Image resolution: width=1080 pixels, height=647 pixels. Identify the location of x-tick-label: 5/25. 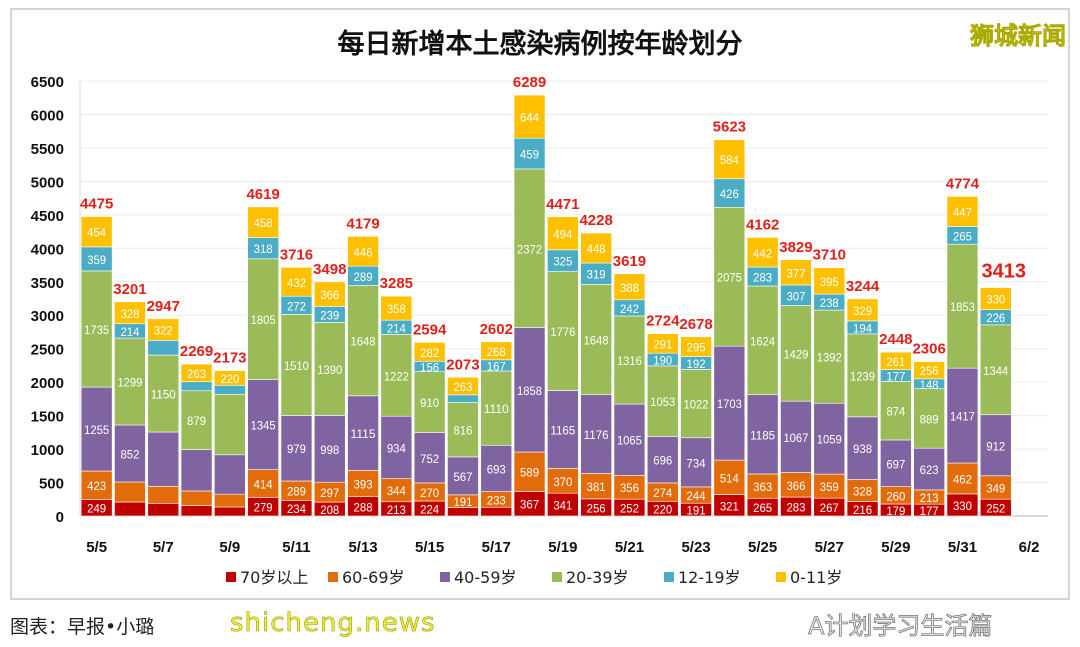
(762, 547).